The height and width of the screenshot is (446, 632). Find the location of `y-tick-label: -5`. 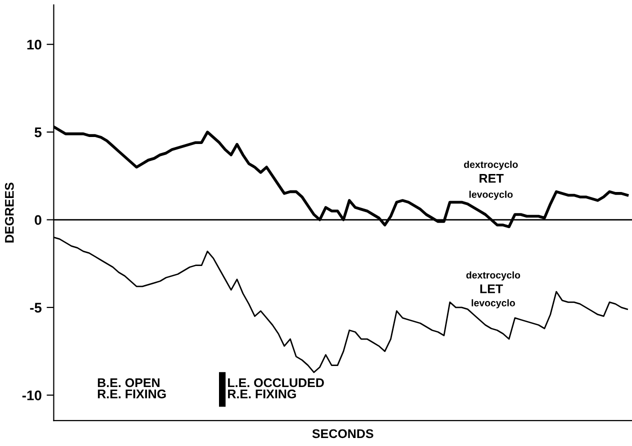

y-tick-label: -5 is located at coordinates (36, 307).